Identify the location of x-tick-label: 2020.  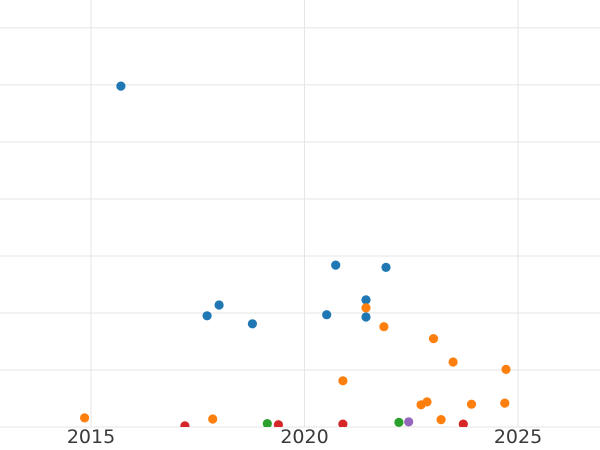
(304, 437).